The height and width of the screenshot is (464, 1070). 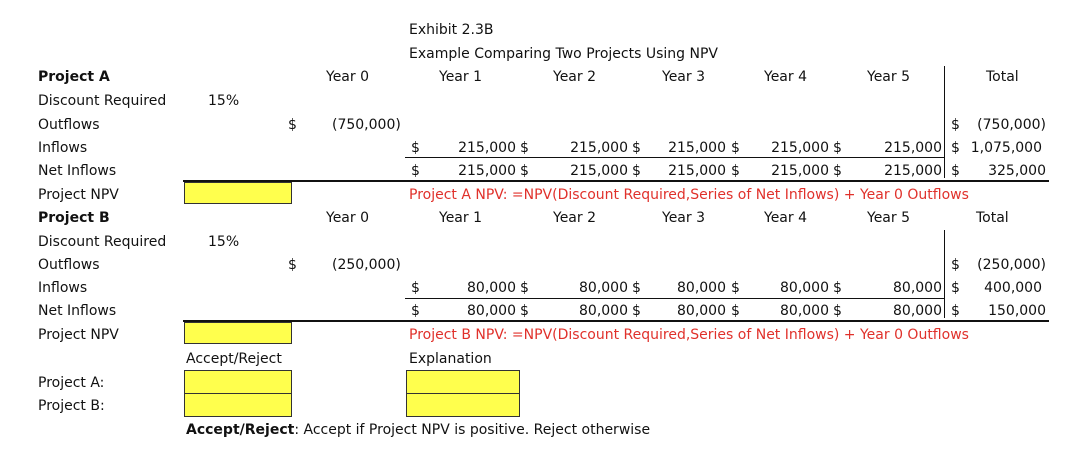 I want to click on project-b-inflow-y2: 80,000, so click(x=603, y=288).